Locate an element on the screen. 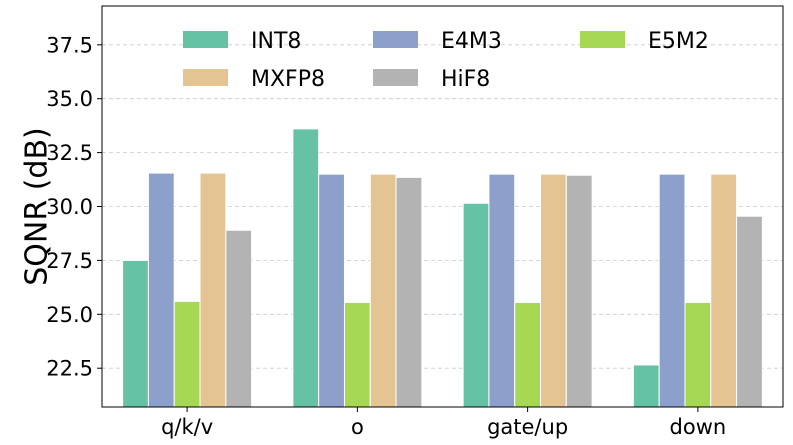 Image resolution: width=793 pixels, height=445 pixels. y-axis-label: SQNR (dB) is located at coordinates (37, 206).